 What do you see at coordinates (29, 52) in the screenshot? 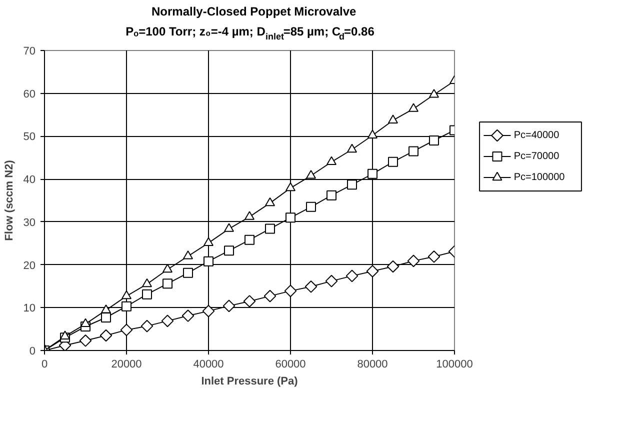
I see `y-tick-label: 70` at bounding box center [29, 52].